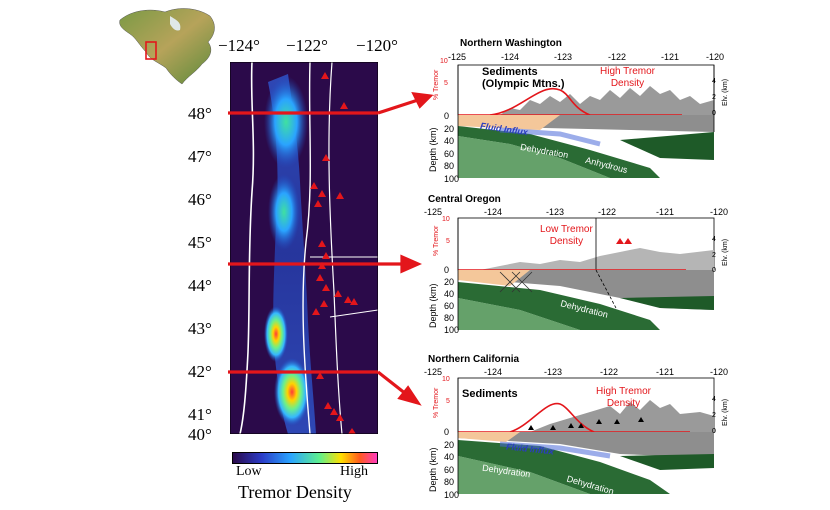  What do you see at coordinates (286, 122) in the screenshot?
I see `tremor-hotspot-washington` at bounding box center [286, 122].